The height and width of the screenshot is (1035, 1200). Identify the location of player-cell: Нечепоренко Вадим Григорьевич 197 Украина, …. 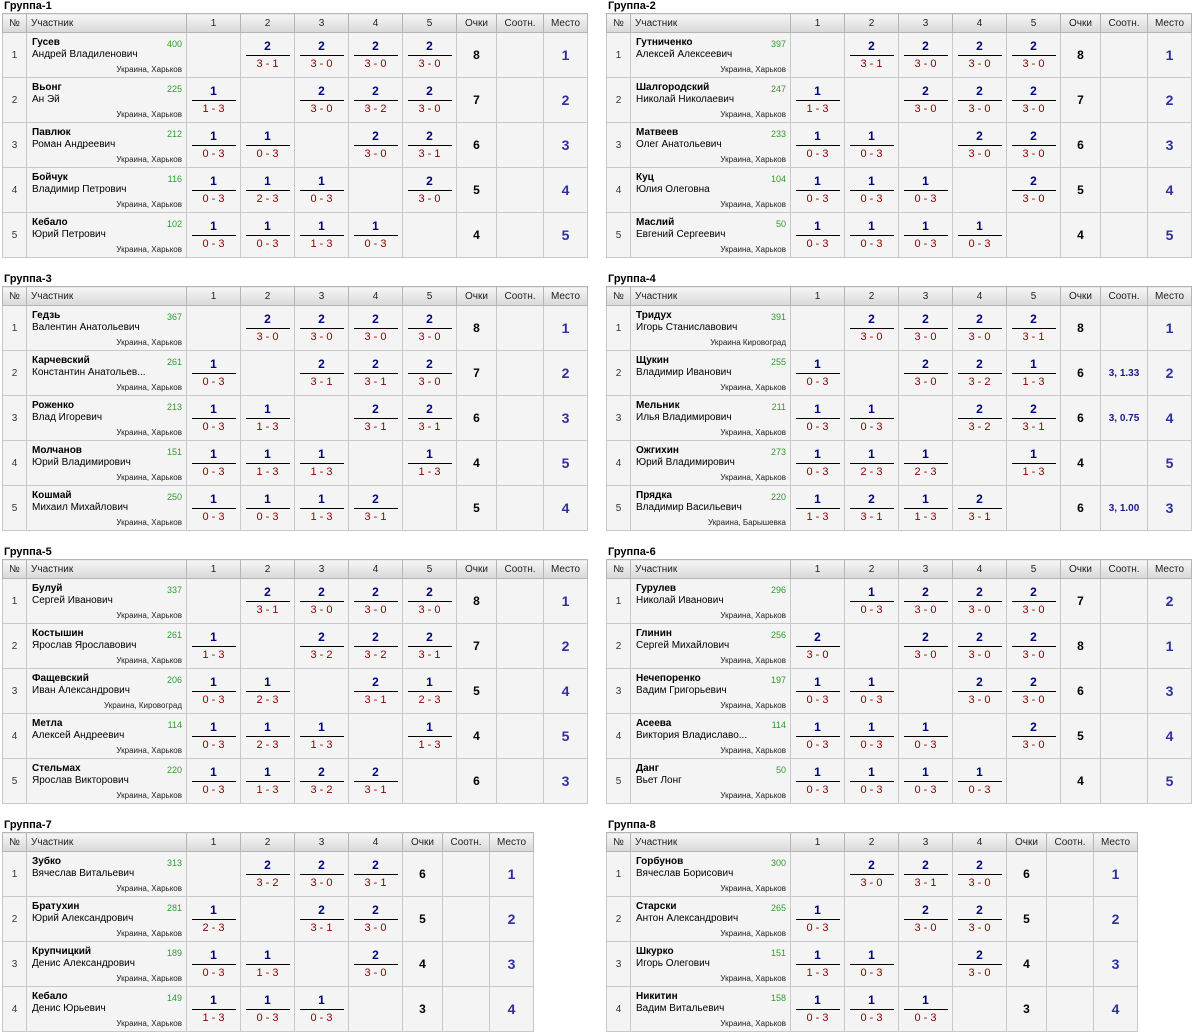
(710, 691).